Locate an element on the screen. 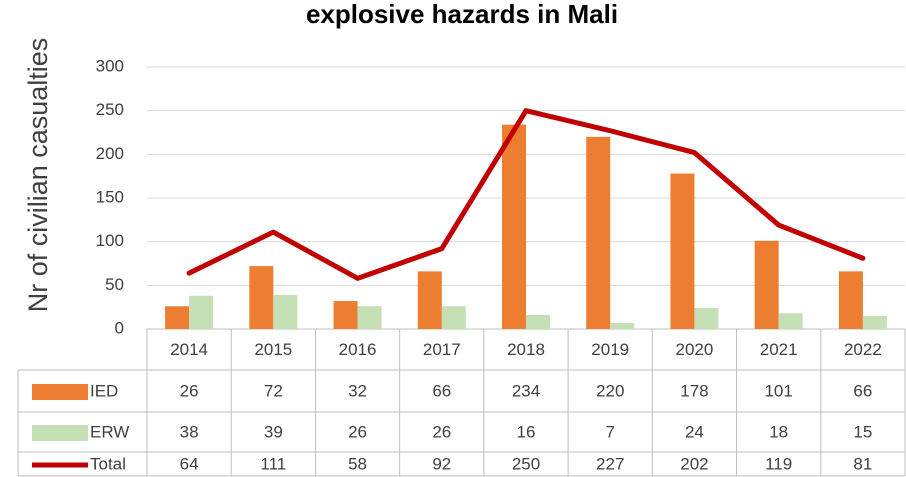 The image size is (906, 477). table-value: 32 is located at coordinates (357, 390).